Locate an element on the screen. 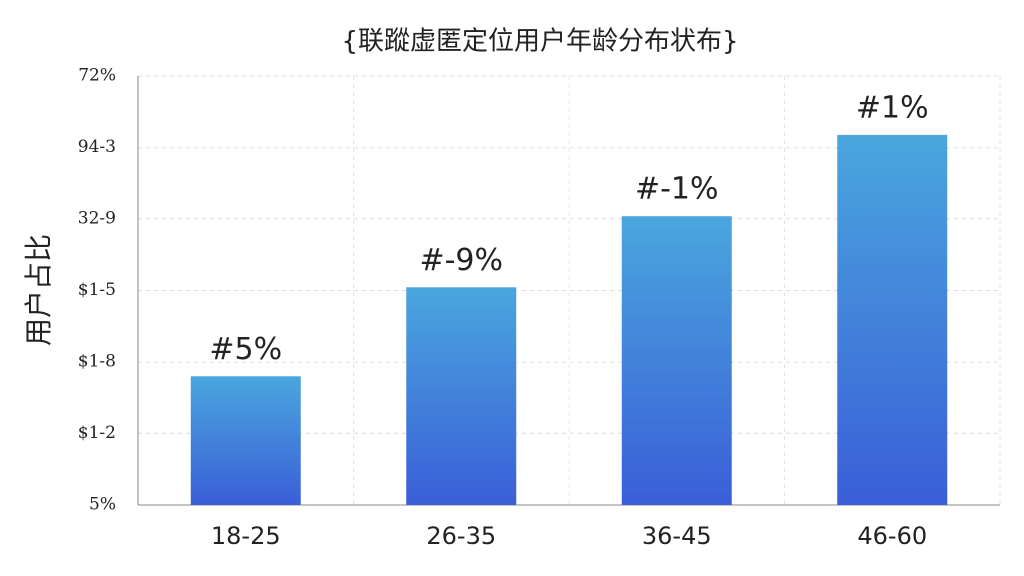 The image size is (1024, 576). x-tick-label: 46-60 is located at coordinates (892, 536).